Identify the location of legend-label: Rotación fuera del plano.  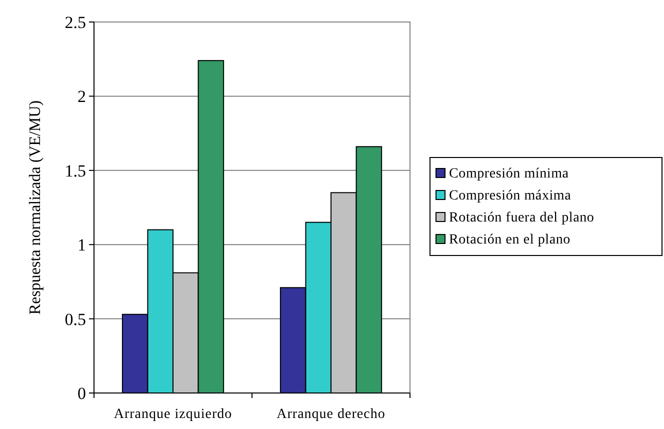
(521, 218).